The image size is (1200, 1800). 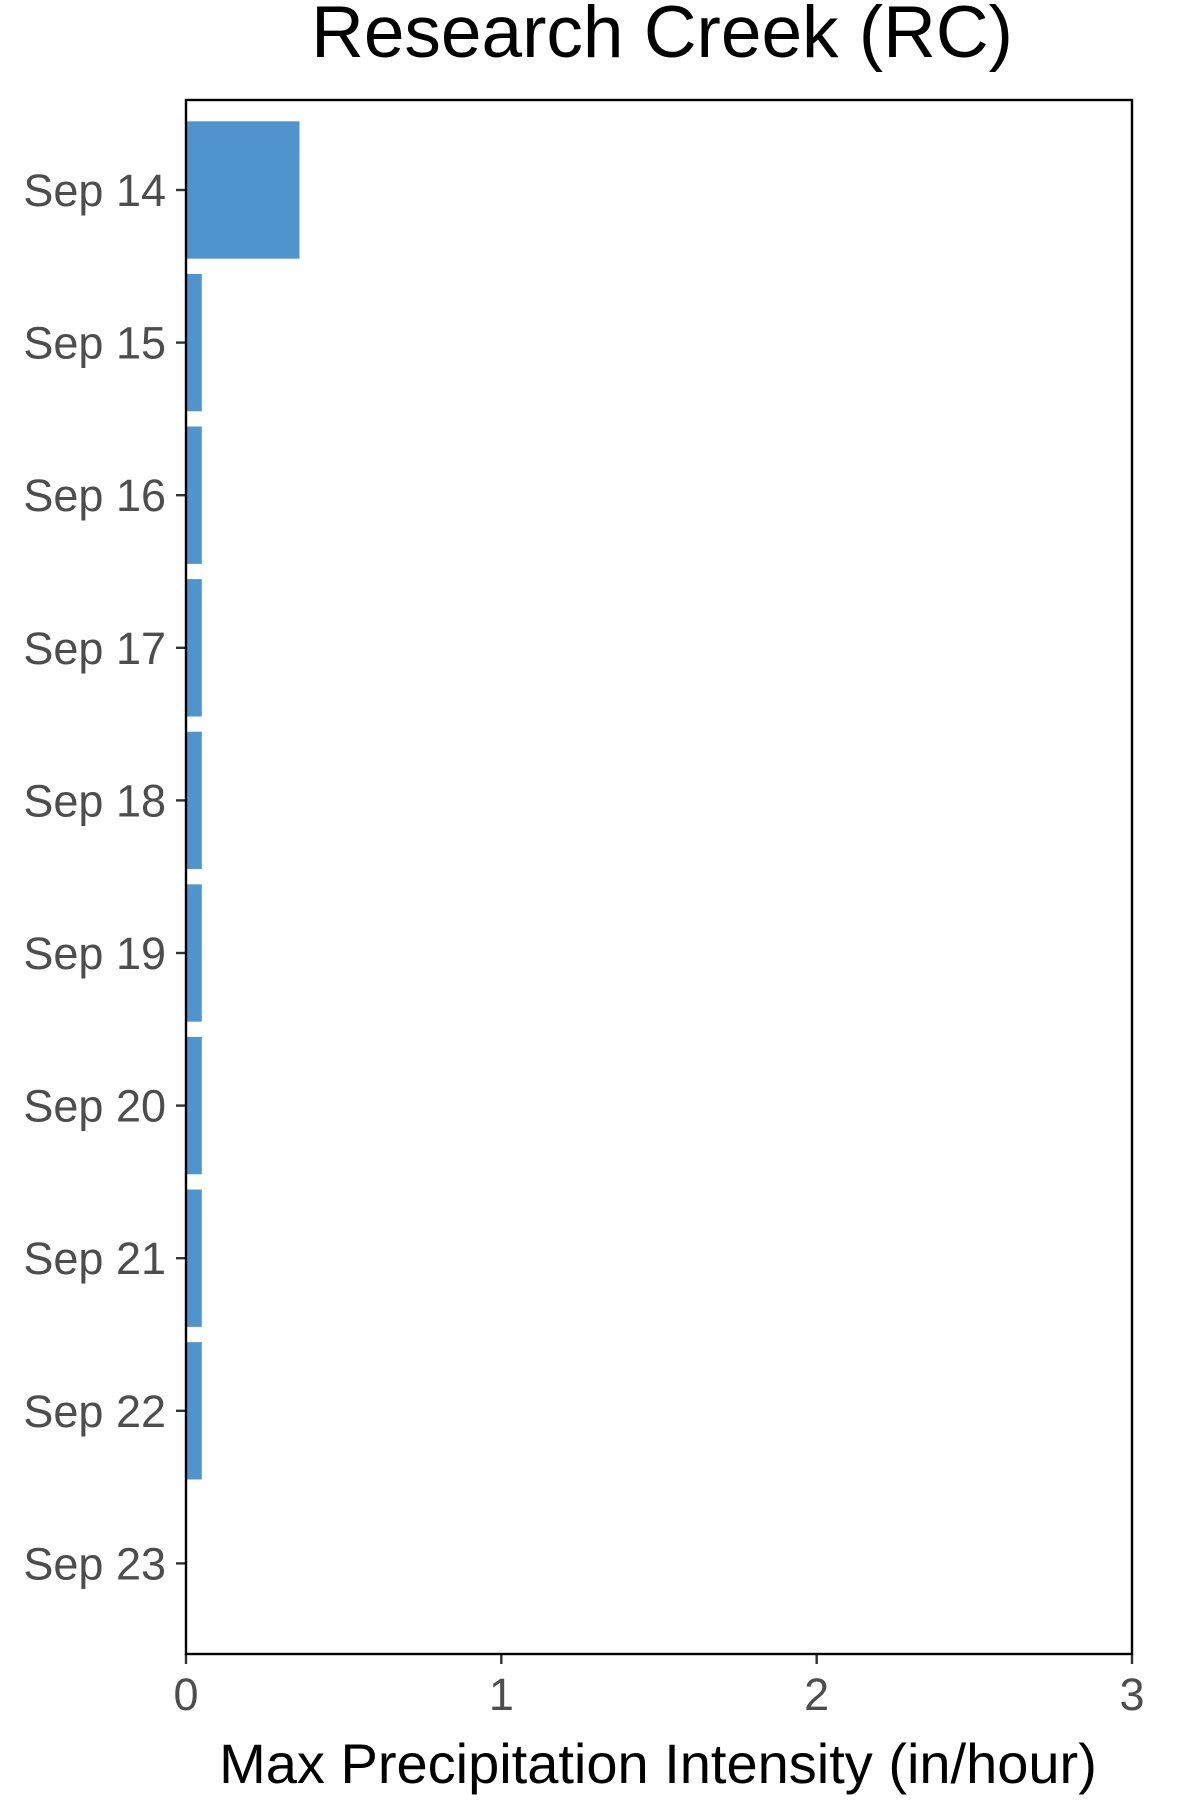 I want to click on bars-layer, so click(x=243, y=800).